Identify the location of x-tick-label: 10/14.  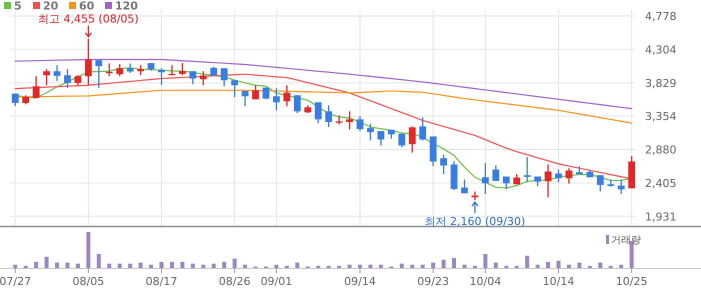
(558, 281).